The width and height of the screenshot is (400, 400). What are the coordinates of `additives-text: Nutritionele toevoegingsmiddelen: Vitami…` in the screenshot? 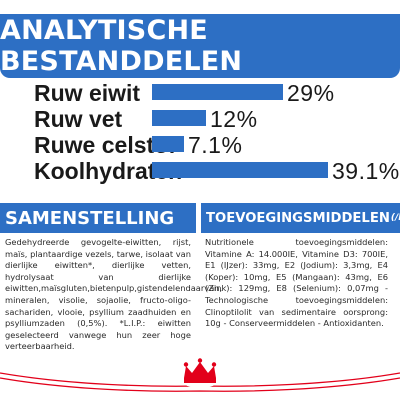 It's located at (296, 283).